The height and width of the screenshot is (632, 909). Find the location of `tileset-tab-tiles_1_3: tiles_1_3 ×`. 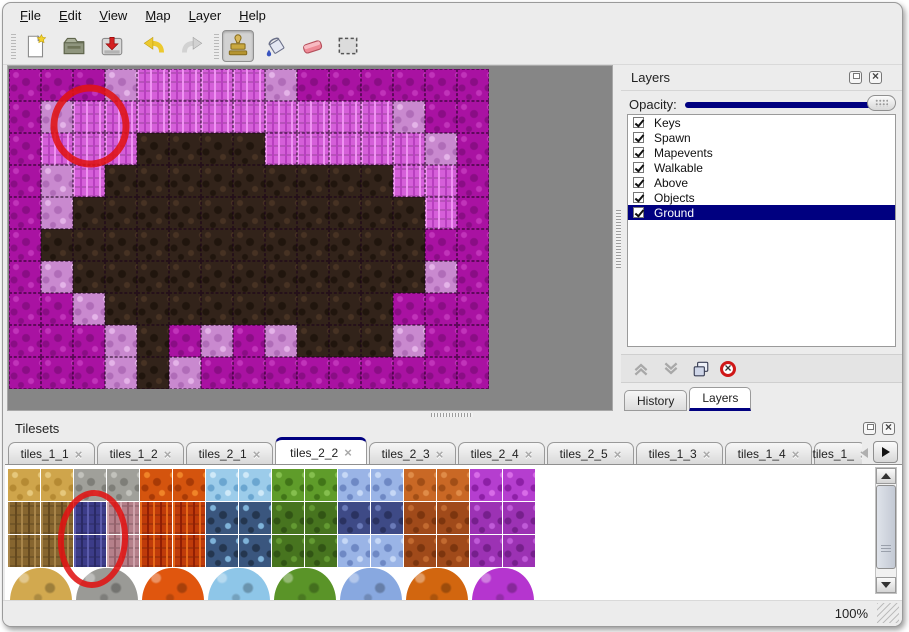

tileset-tab-tiles_1_3: tiles_1_3 × is located at coordinates (679, 453).